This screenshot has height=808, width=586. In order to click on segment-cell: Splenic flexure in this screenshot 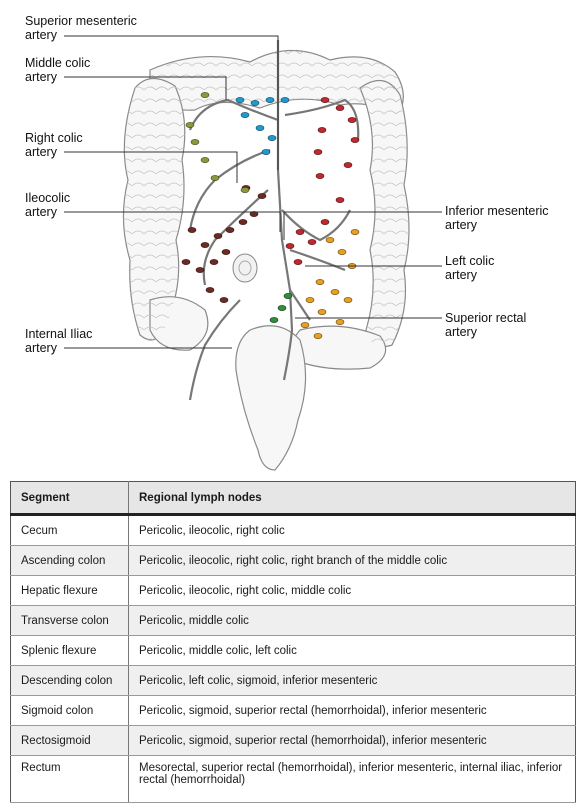, I will do `click(69, 650)`.